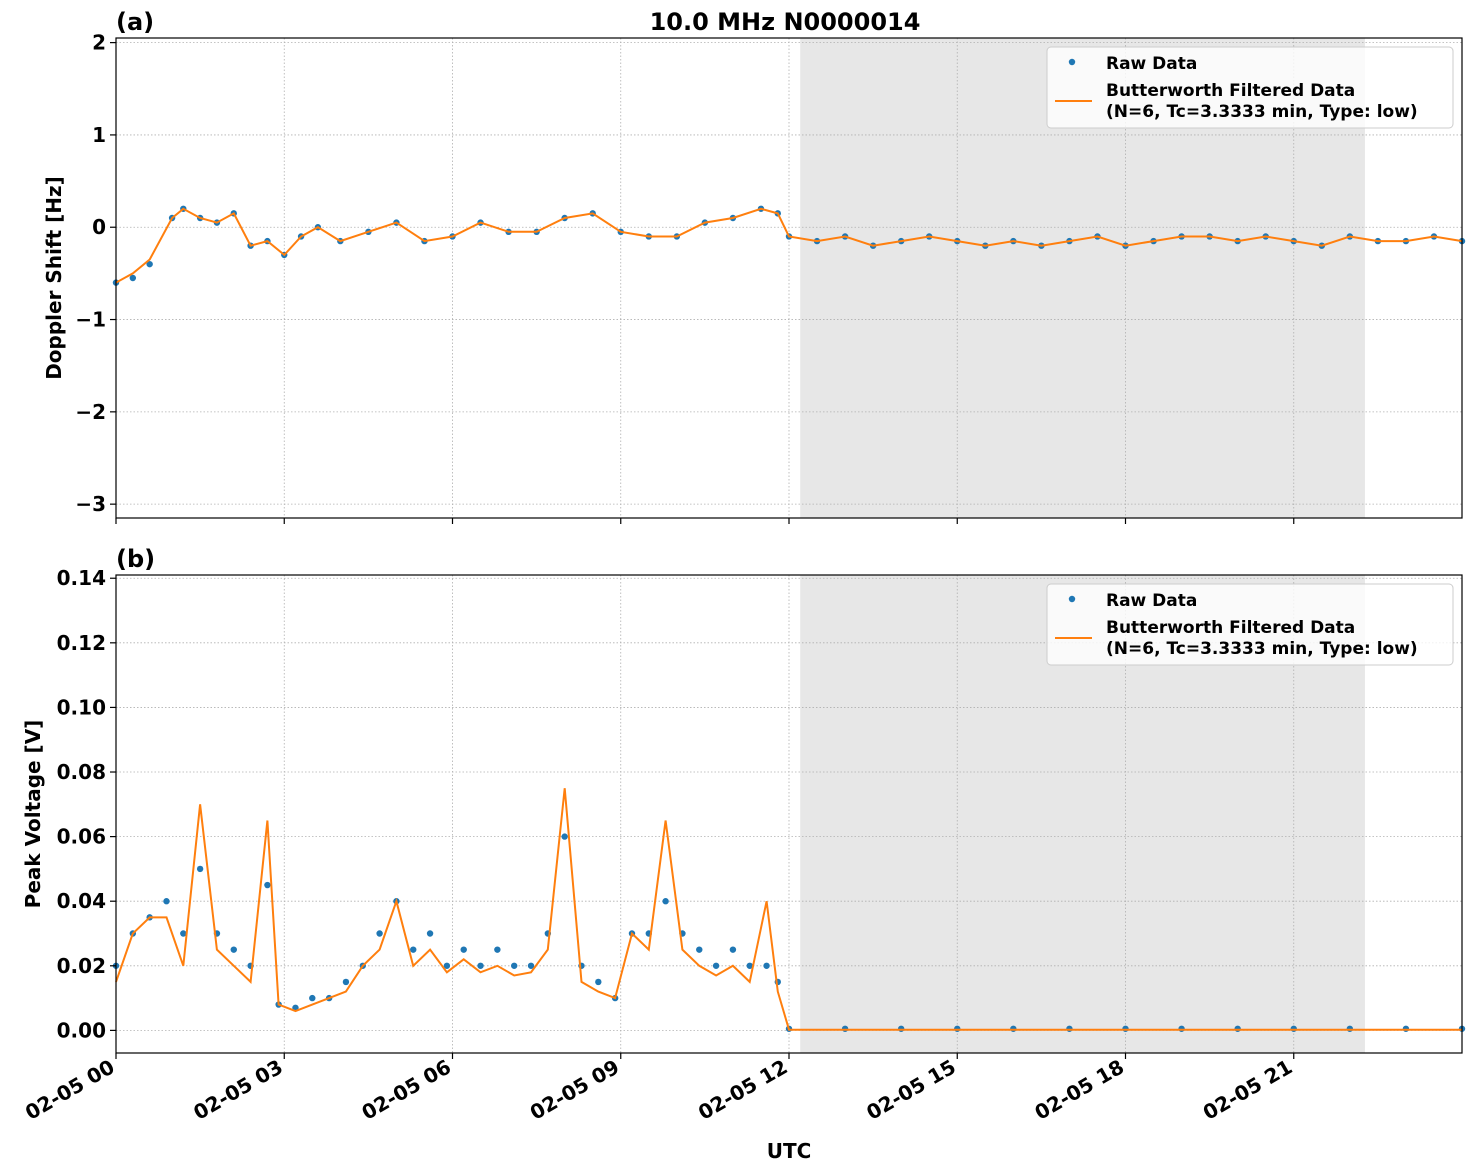  Describe the element at coordinates (81, 772) in the screenshot. I see `y-tick-label: 0.08` at that location.